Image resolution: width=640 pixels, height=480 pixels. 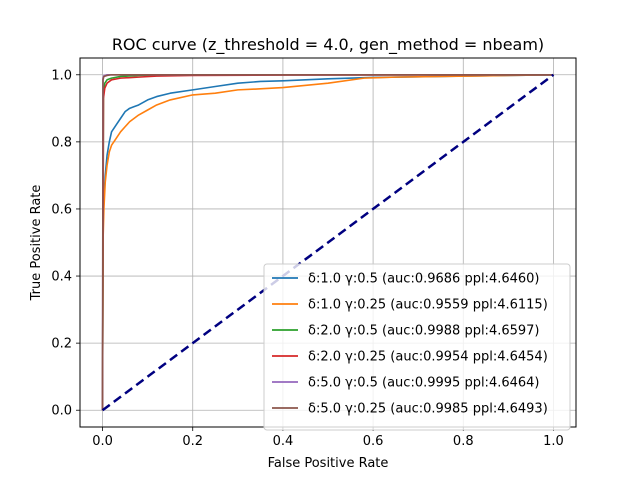 What do you see at coordinates (61, 75) in the screenshot?
I see `y-tick-label: 1.0` at bounding box center [61, 75].